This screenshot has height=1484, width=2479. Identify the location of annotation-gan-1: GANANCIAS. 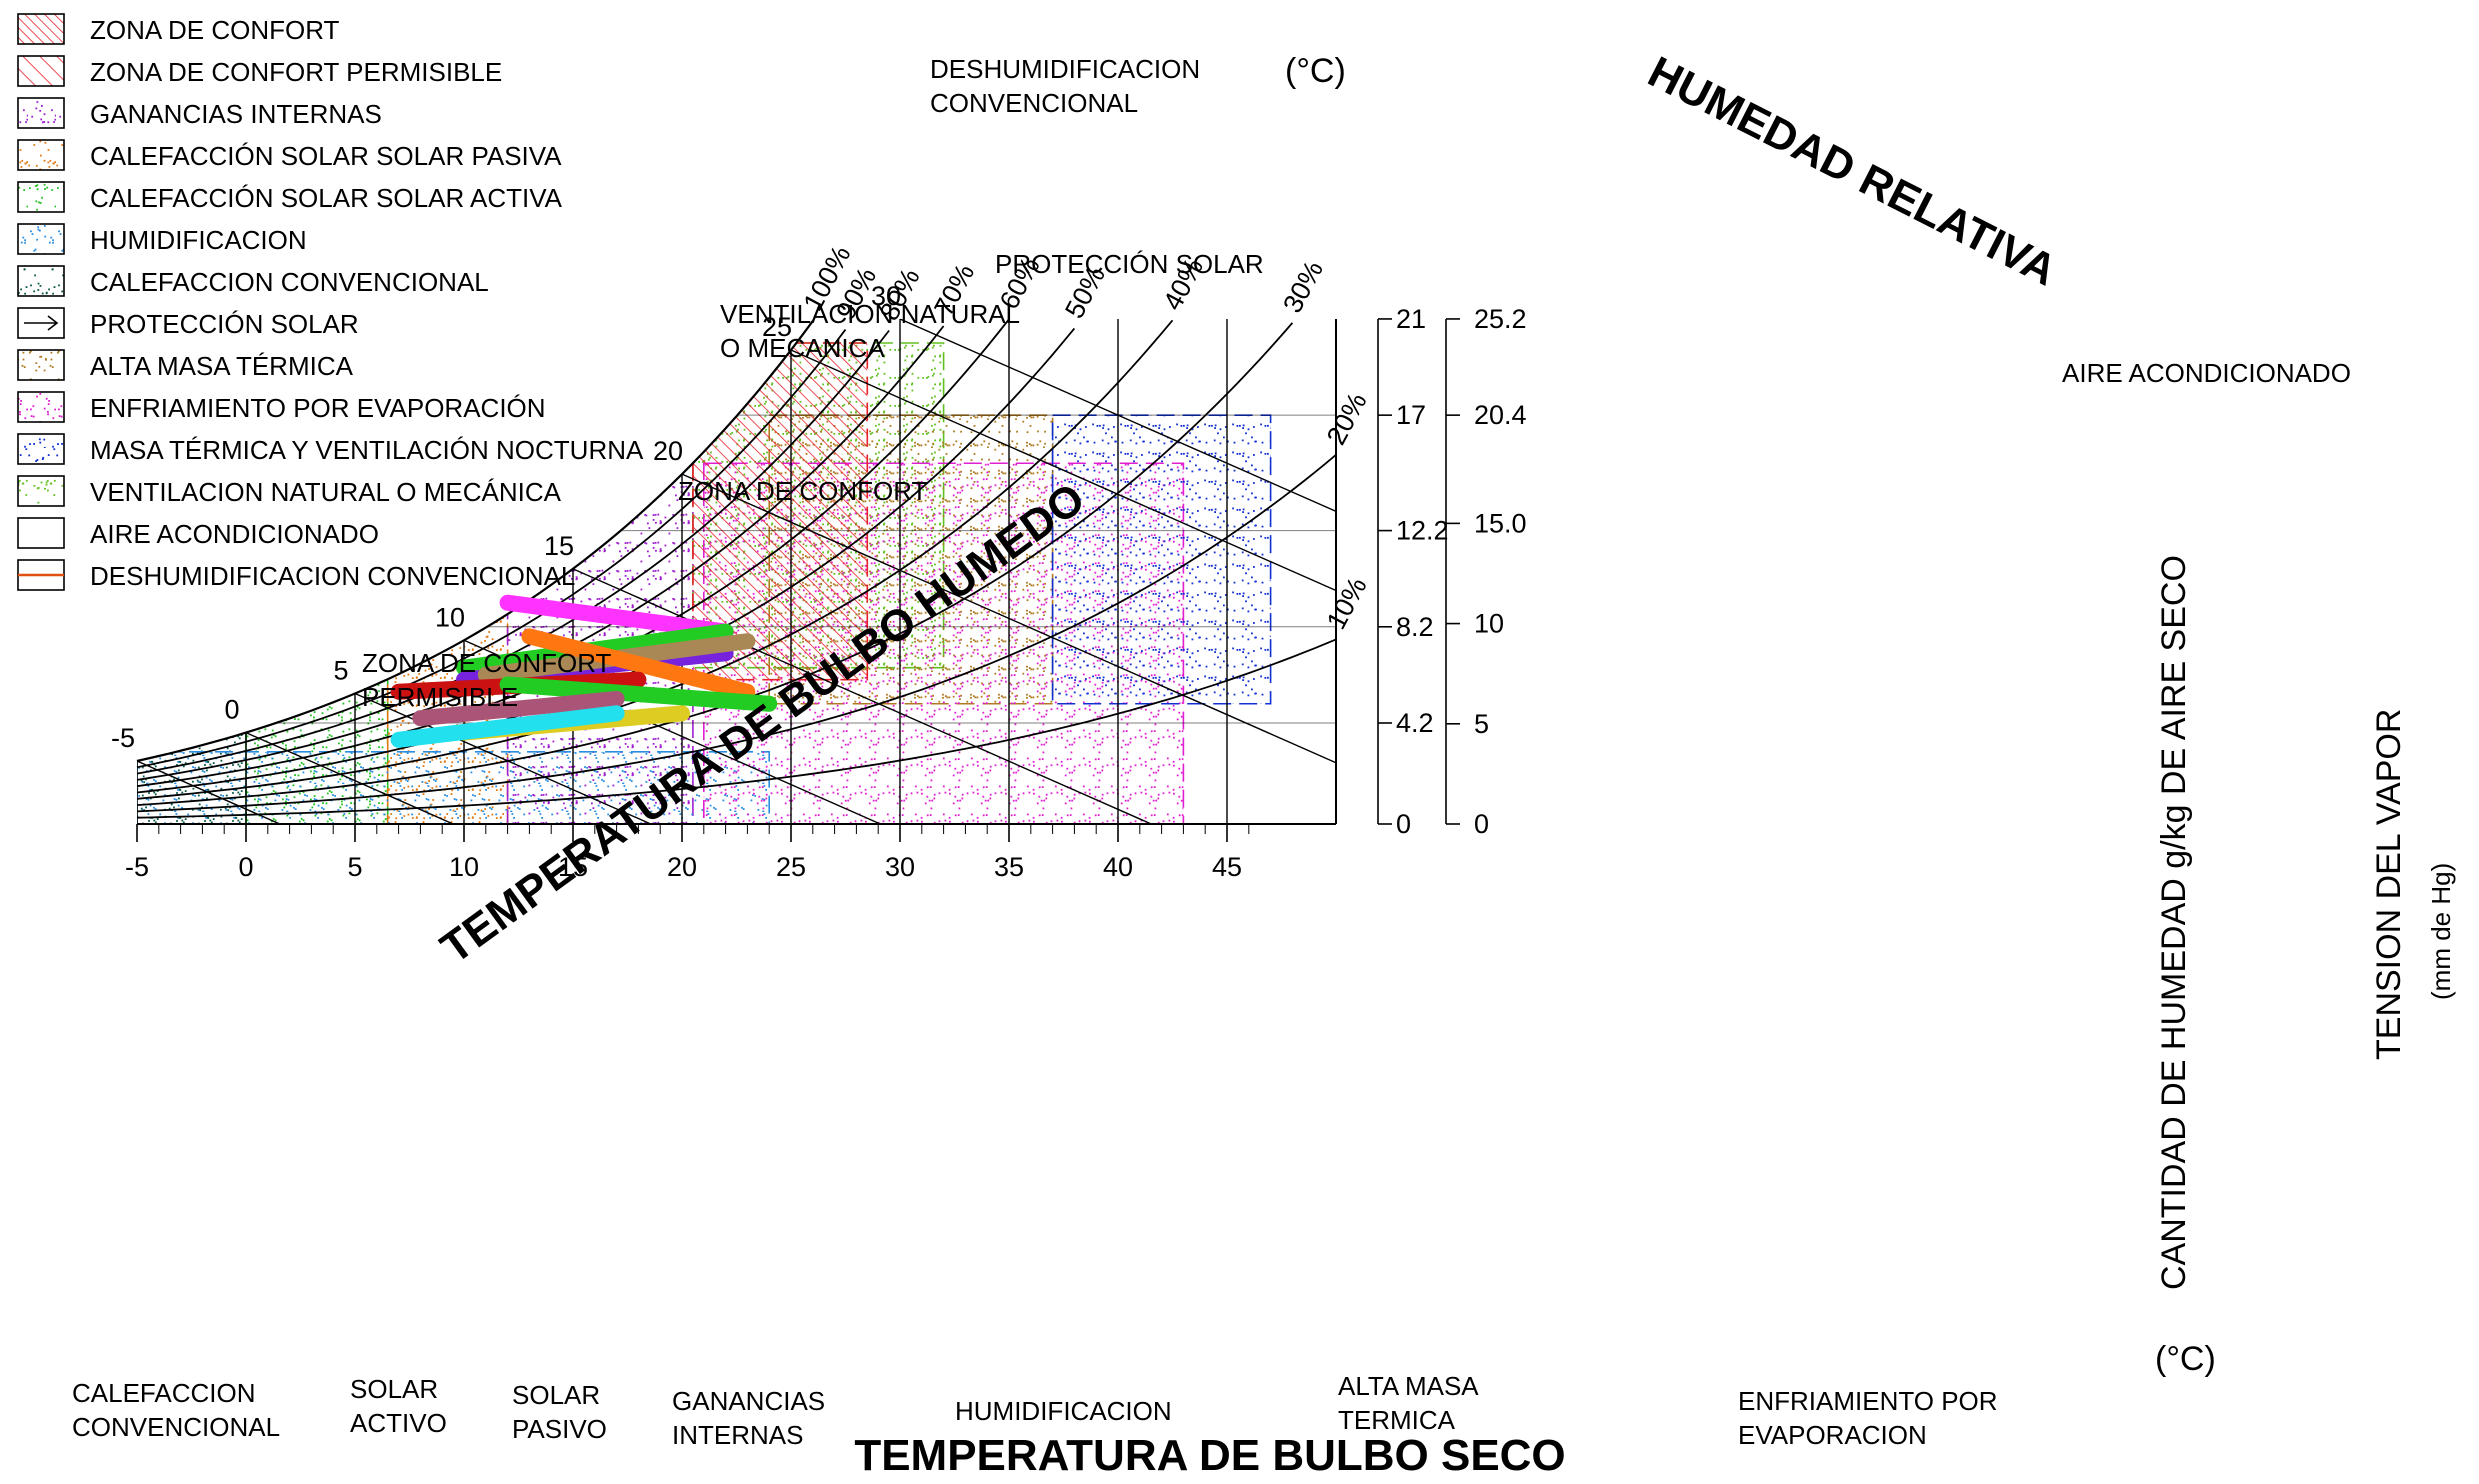
(748, 1401).